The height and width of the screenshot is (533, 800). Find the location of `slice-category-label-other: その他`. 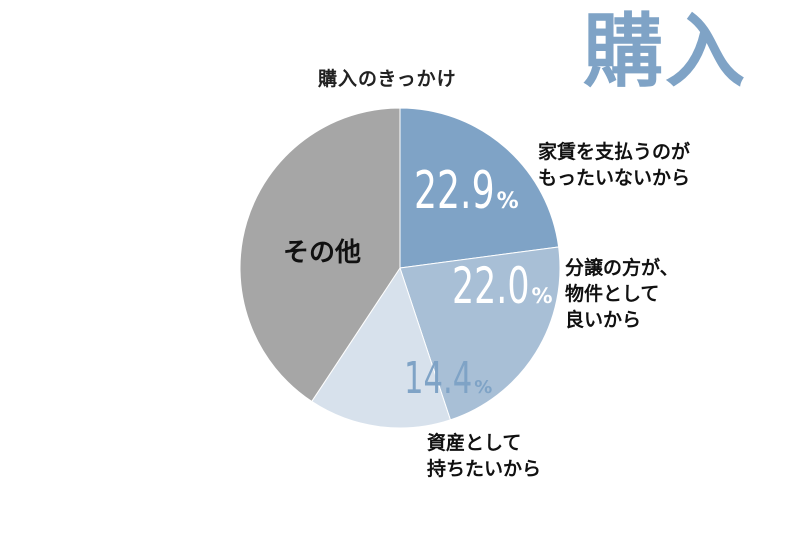

slice-category-label-other: その他 is located at coordinates (322, 253).